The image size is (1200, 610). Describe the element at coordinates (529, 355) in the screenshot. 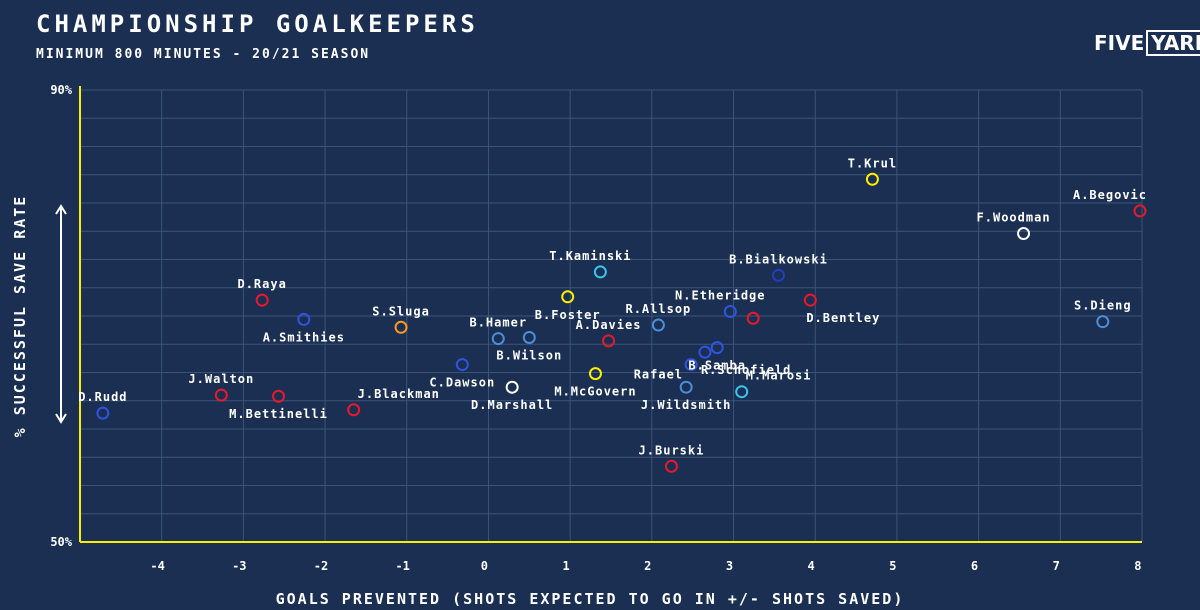

I see `point-label: B.Wilson` at that location.